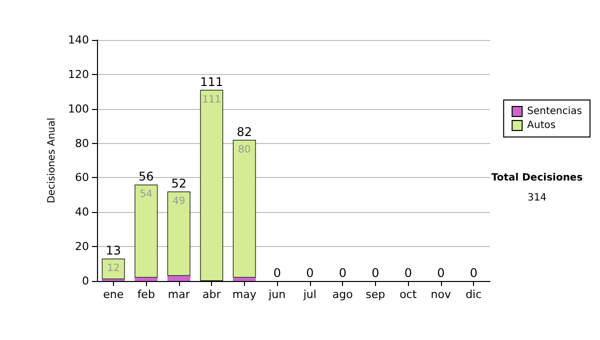 Image resolution: width=600 pixels, height=340 pixels. What do you see at coordinates (179, 201) in the screenshot?
I see `data-label: 49` at bounding box center [179, 201].